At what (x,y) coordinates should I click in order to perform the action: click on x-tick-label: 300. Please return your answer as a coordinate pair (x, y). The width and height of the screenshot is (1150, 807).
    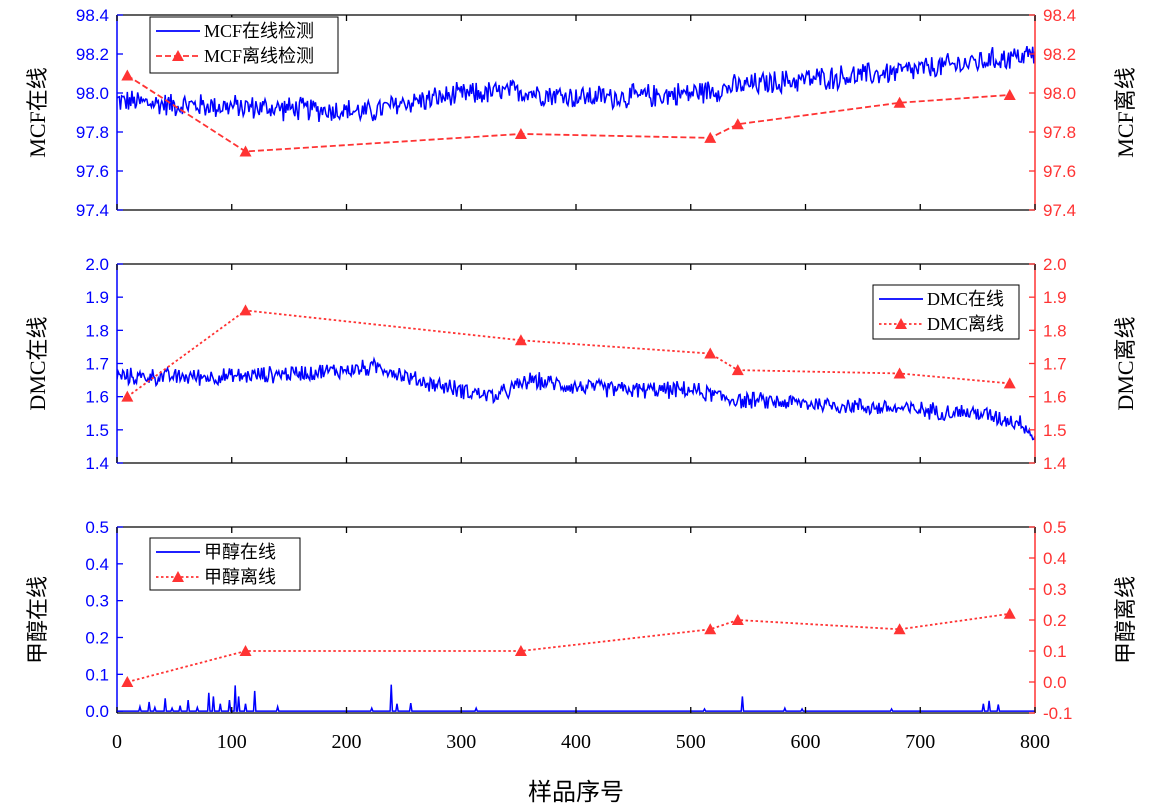
    Looking at the image, I should click on (461, 742).